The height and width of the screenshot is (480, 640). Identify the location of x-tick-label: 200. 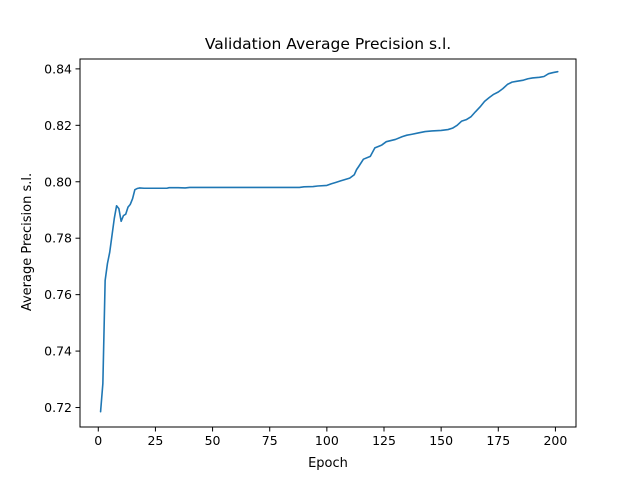
(555, 440).